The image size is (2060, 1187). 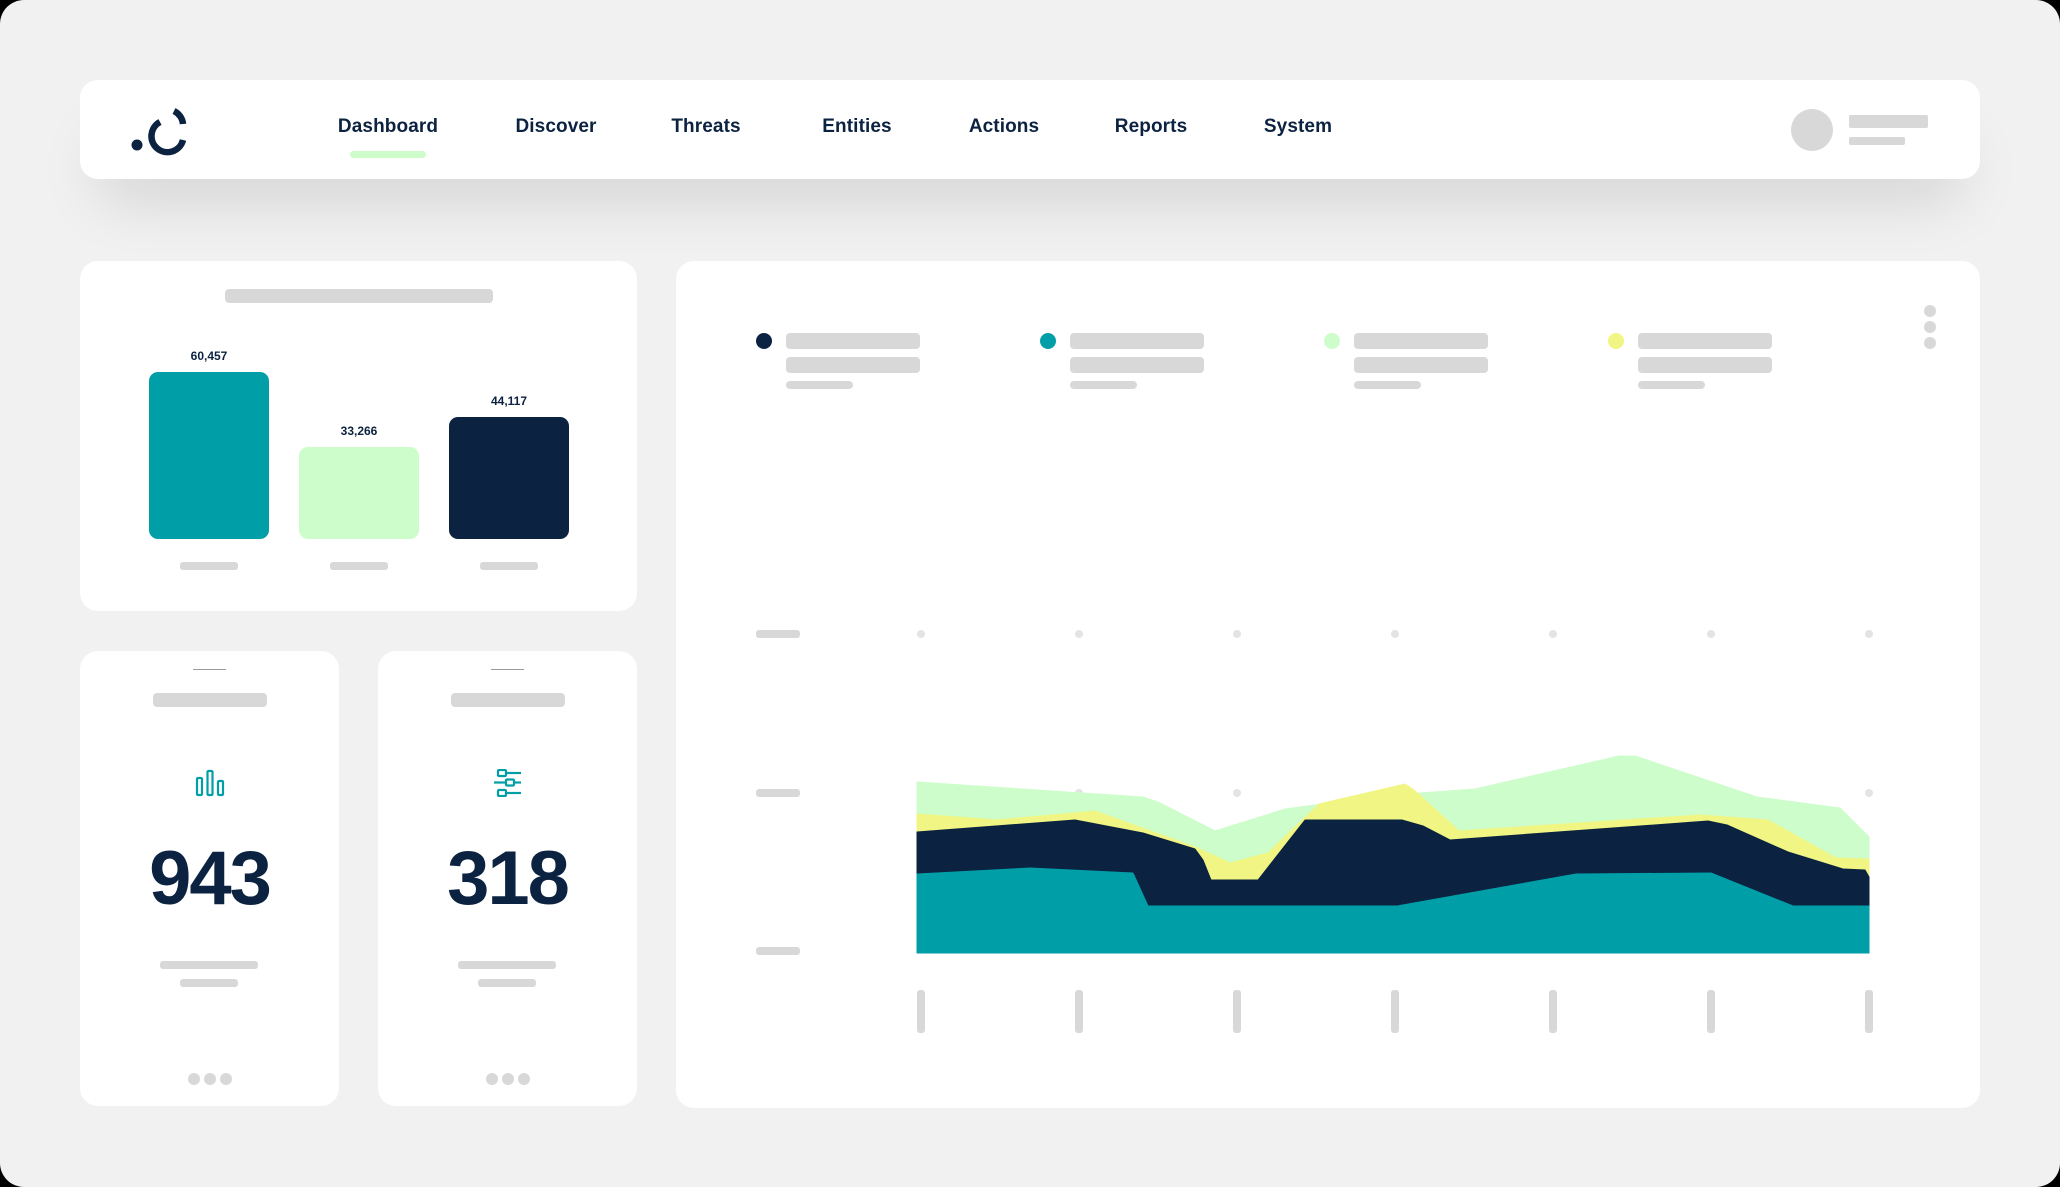 I want to click on card-title-placeholder, so click(x=359, y=296).